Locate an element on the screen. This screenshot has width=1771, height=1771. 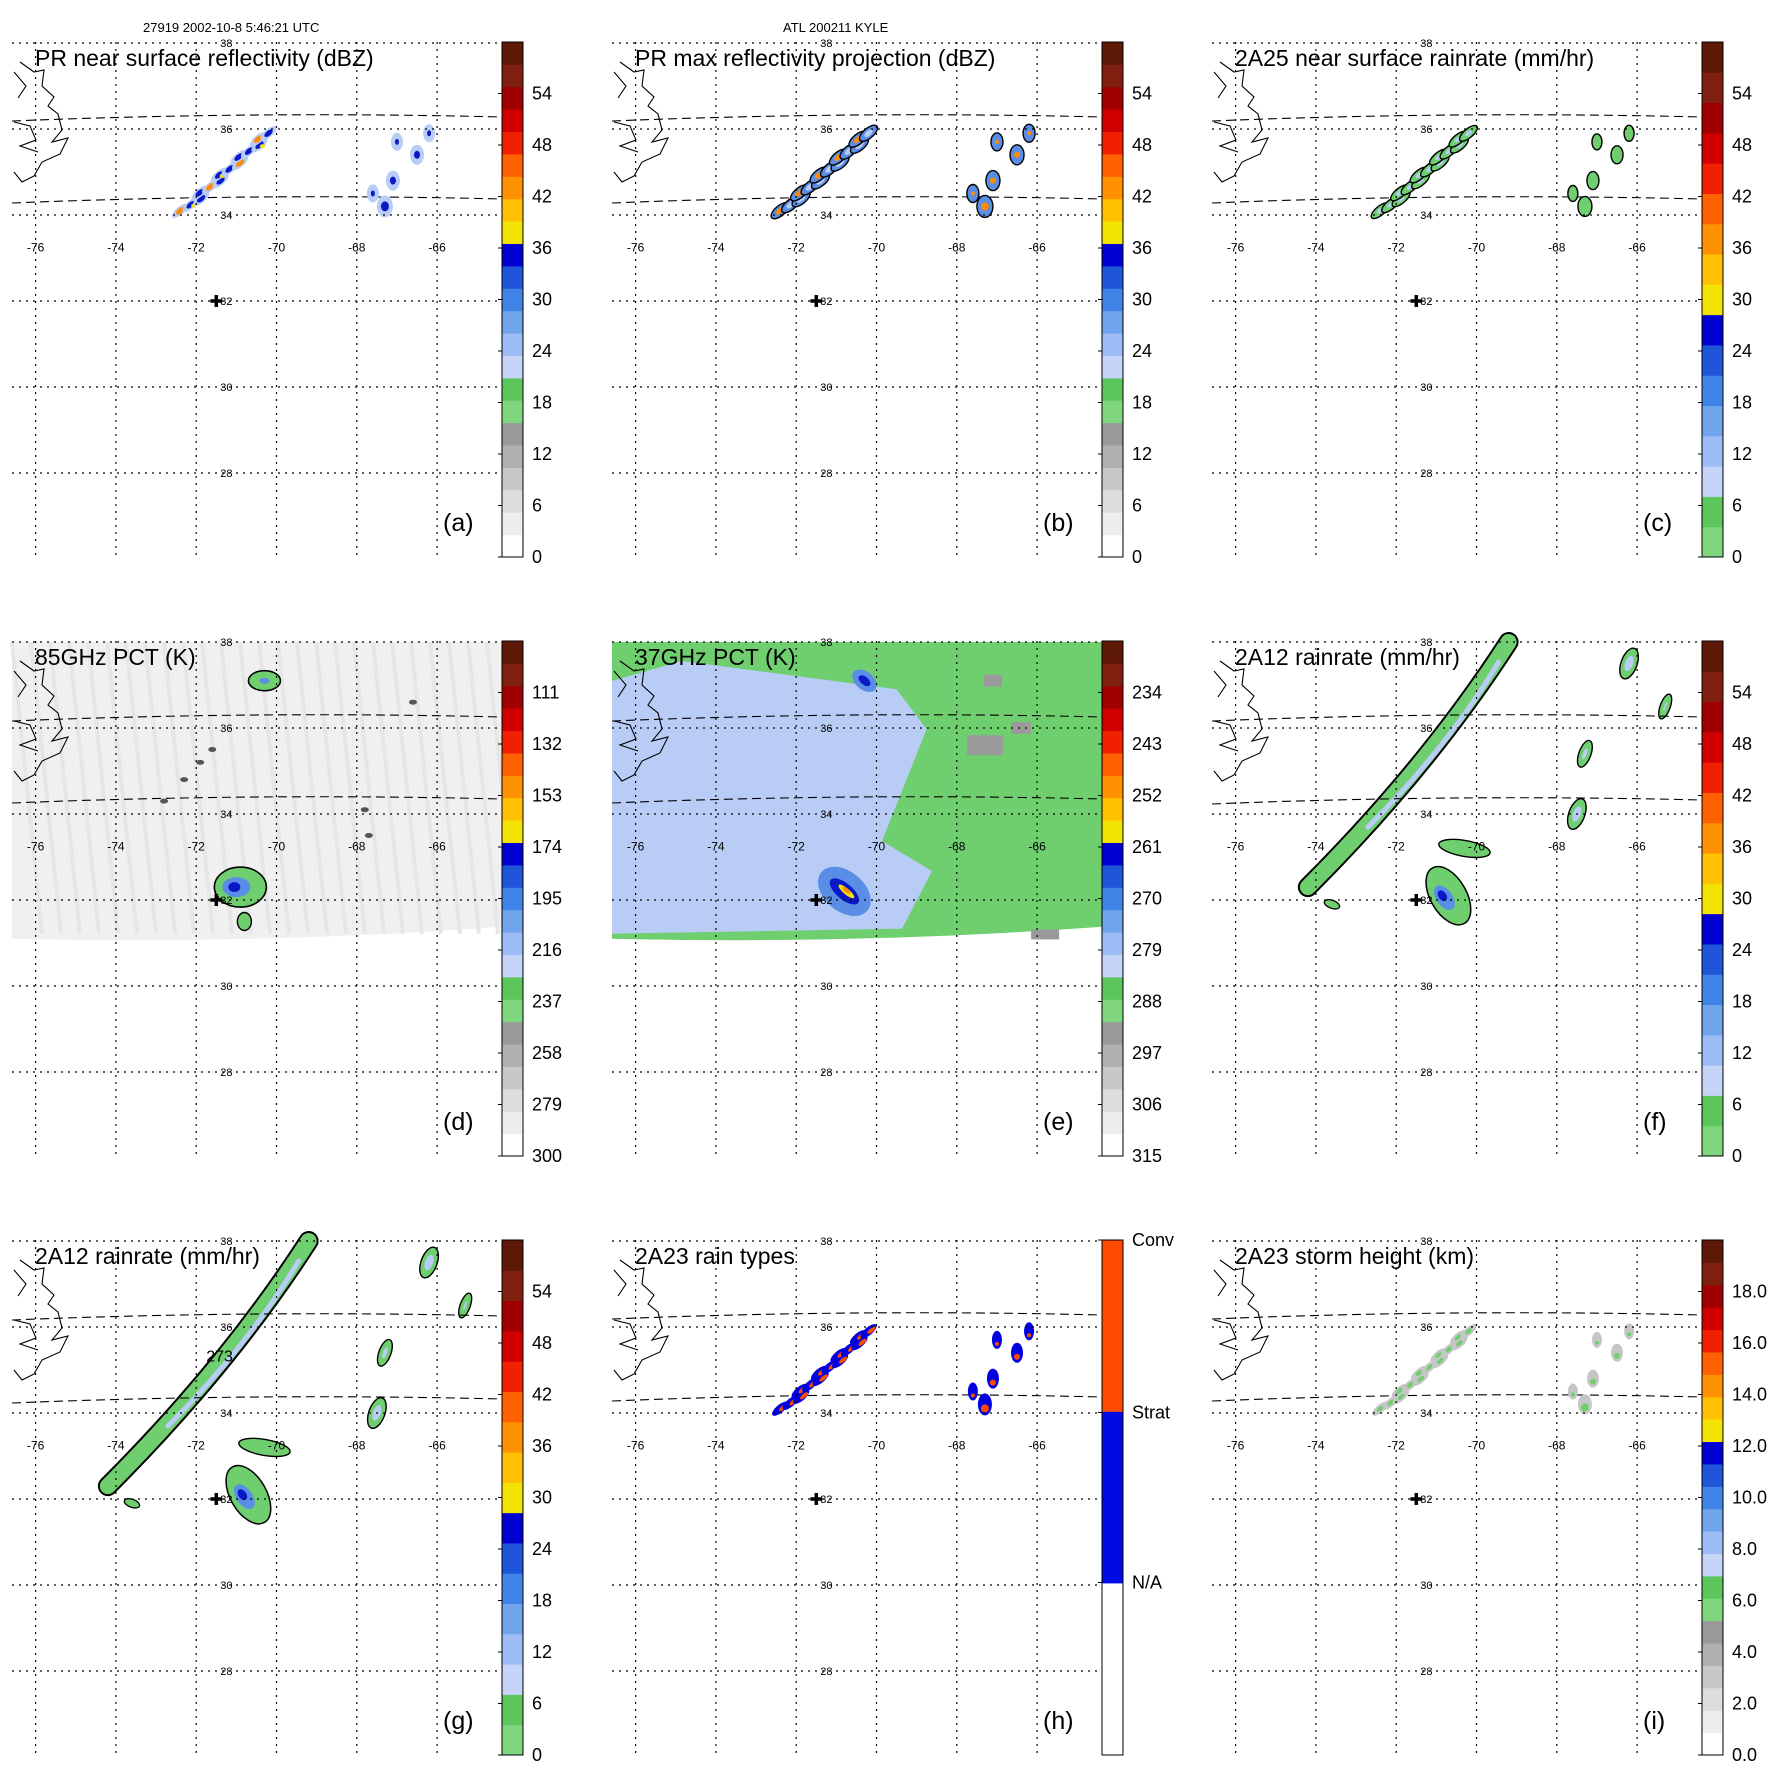
lat-tick-label: 30 is located at coordinates (226, 987).